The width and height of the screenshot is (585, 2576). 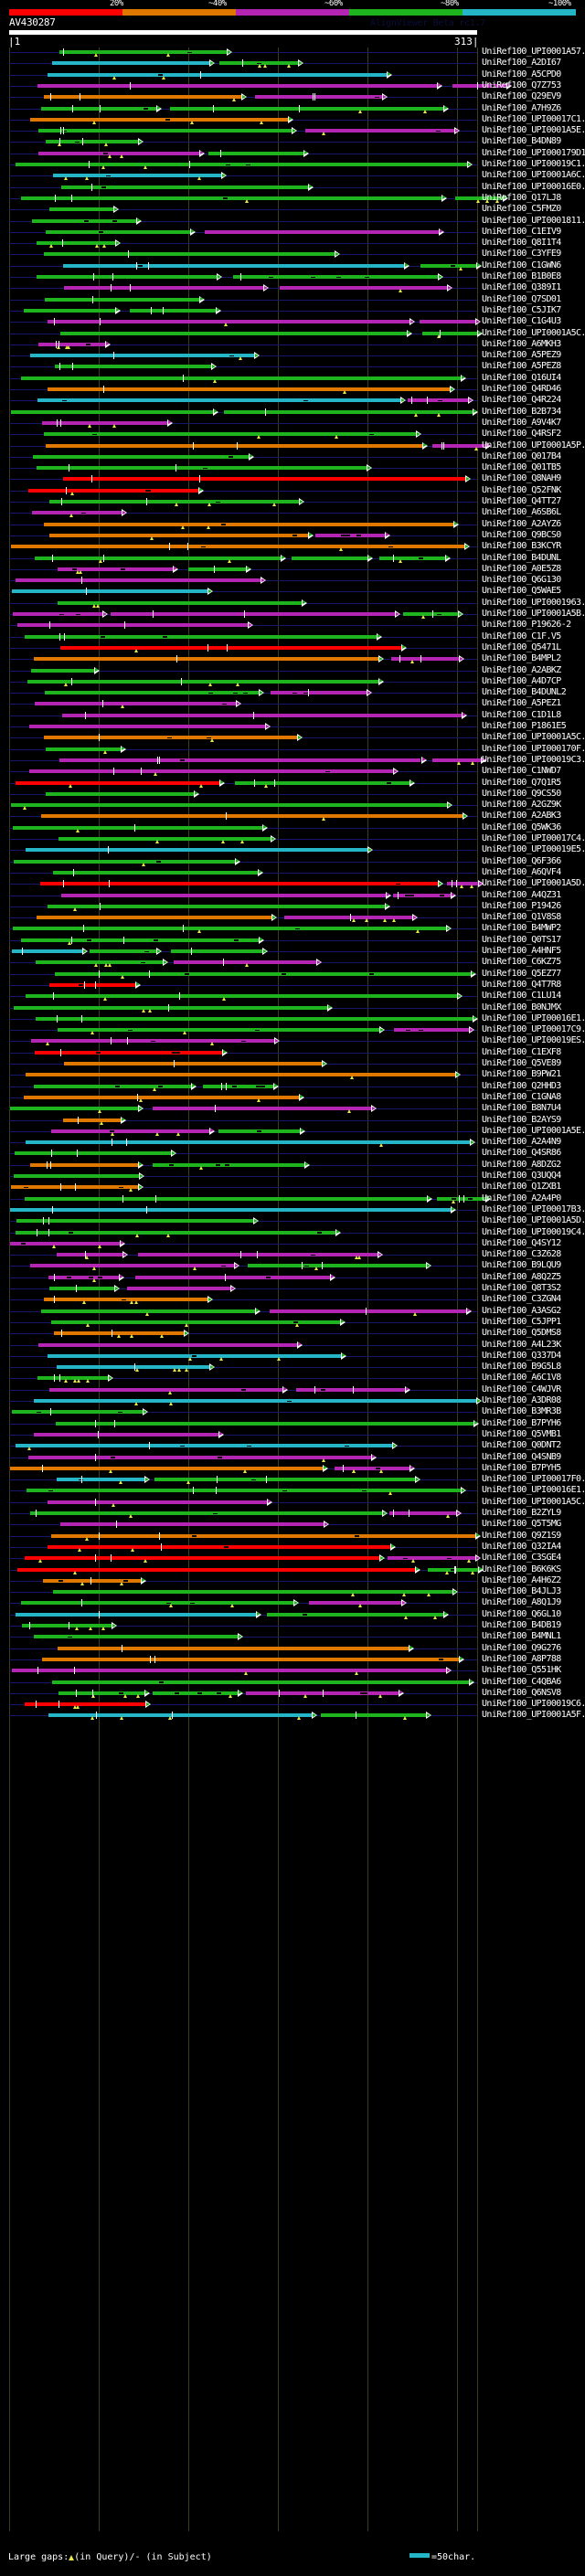 I want to click on alignment-row: UniRef100_Q4SNB9, so click(x=293, y=1458).